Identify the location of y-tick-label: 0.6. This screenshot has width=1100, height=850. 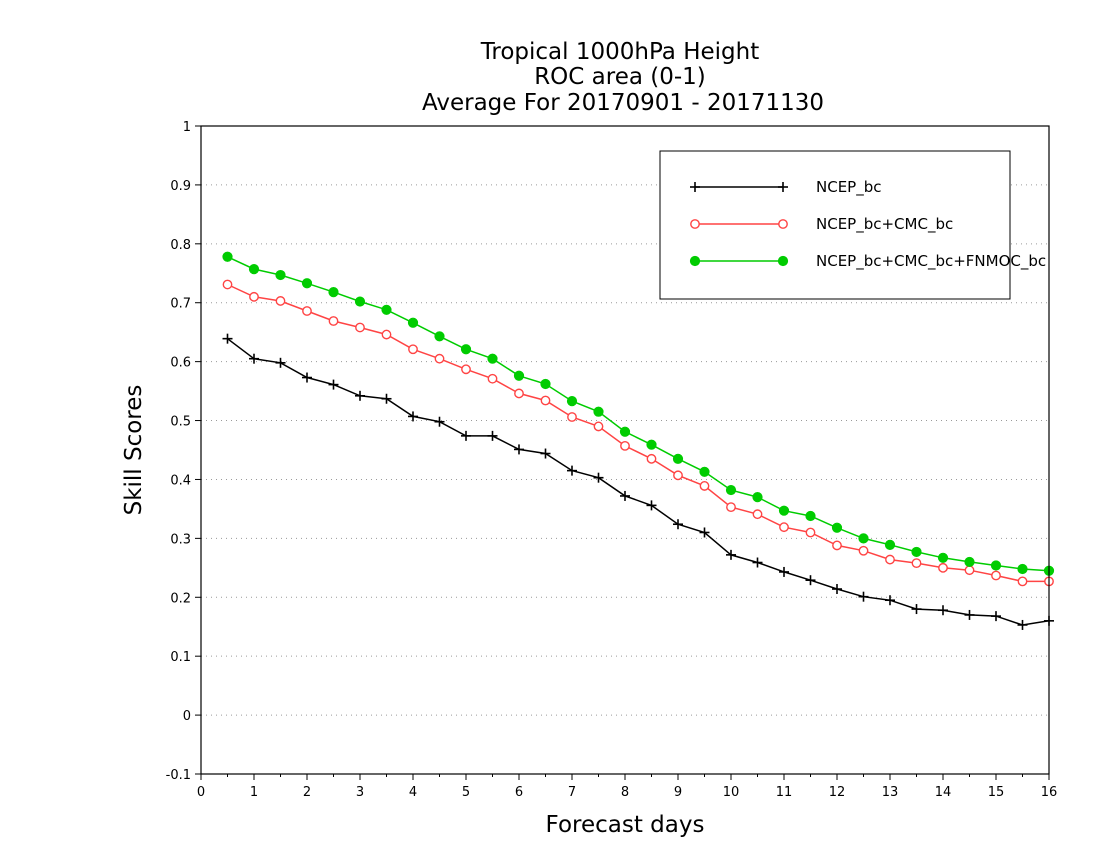
(180, 363).